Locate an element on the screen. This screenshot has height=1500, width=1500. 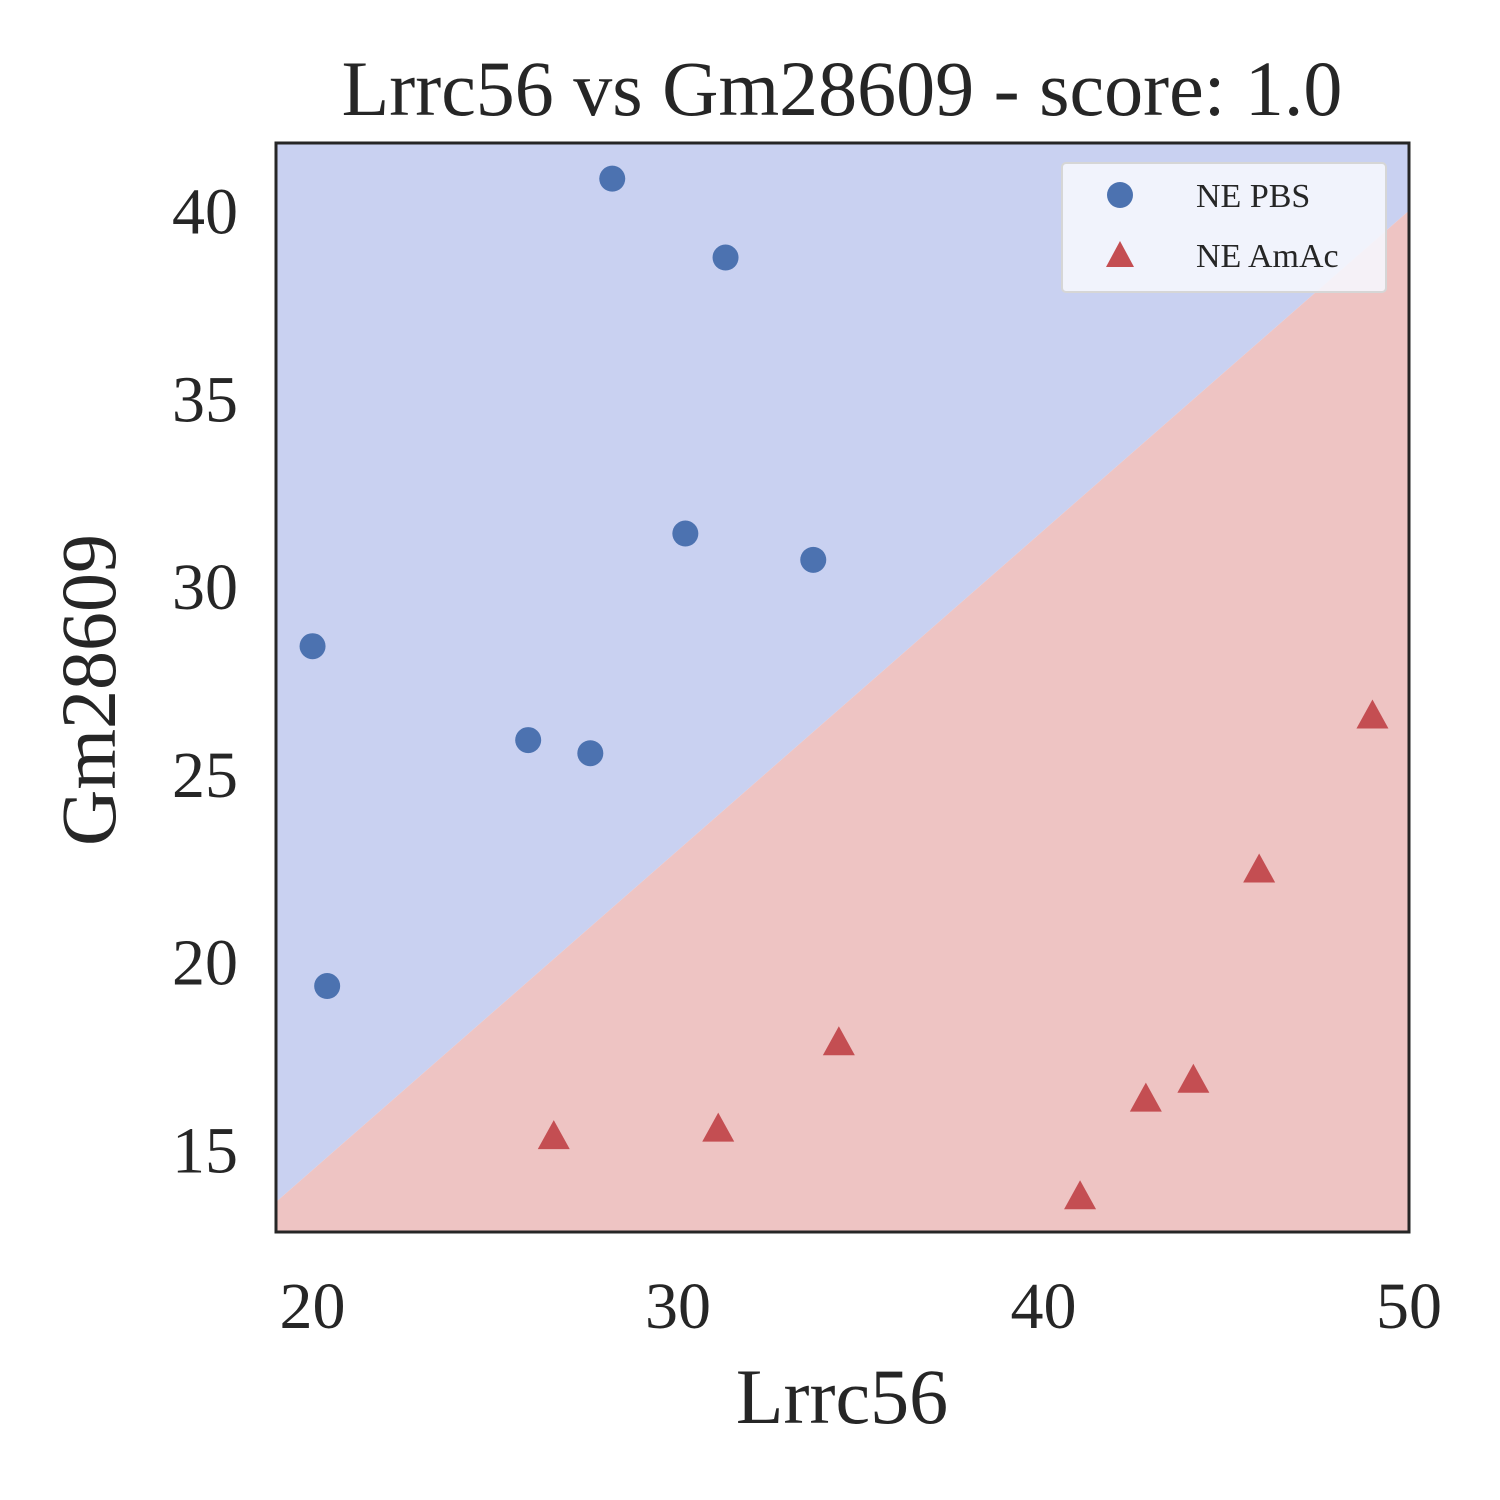
y-tick-label: 15 is located at coordinates (205, 1150).